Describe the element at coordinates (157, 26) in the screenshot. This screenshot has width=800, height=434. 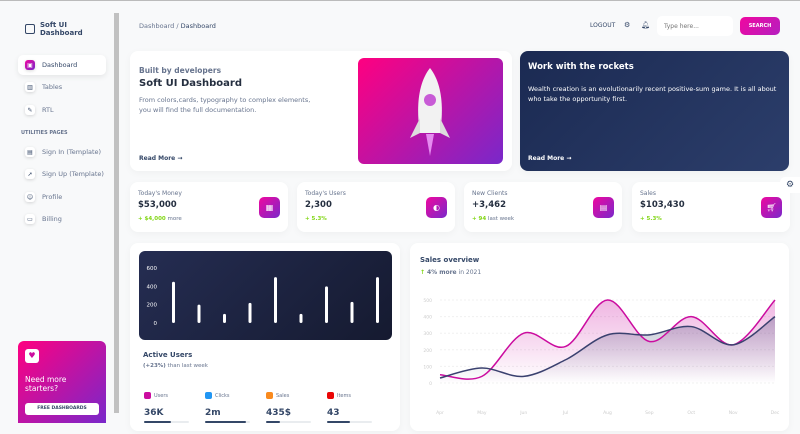
I see `breadcrumb-root: Dashboard` at that location.